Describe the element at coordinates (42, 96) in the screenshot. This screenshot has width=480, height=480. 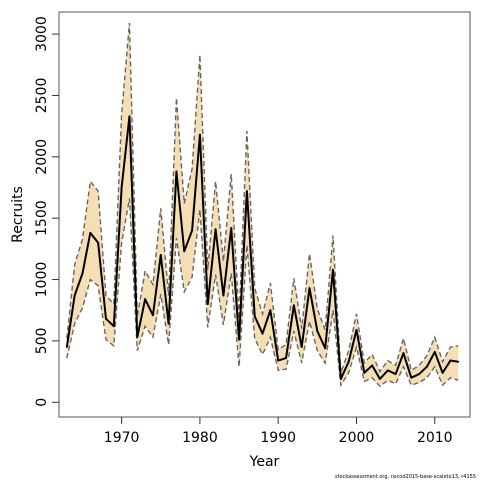
I see `y-tick-label: 2500` at that location.